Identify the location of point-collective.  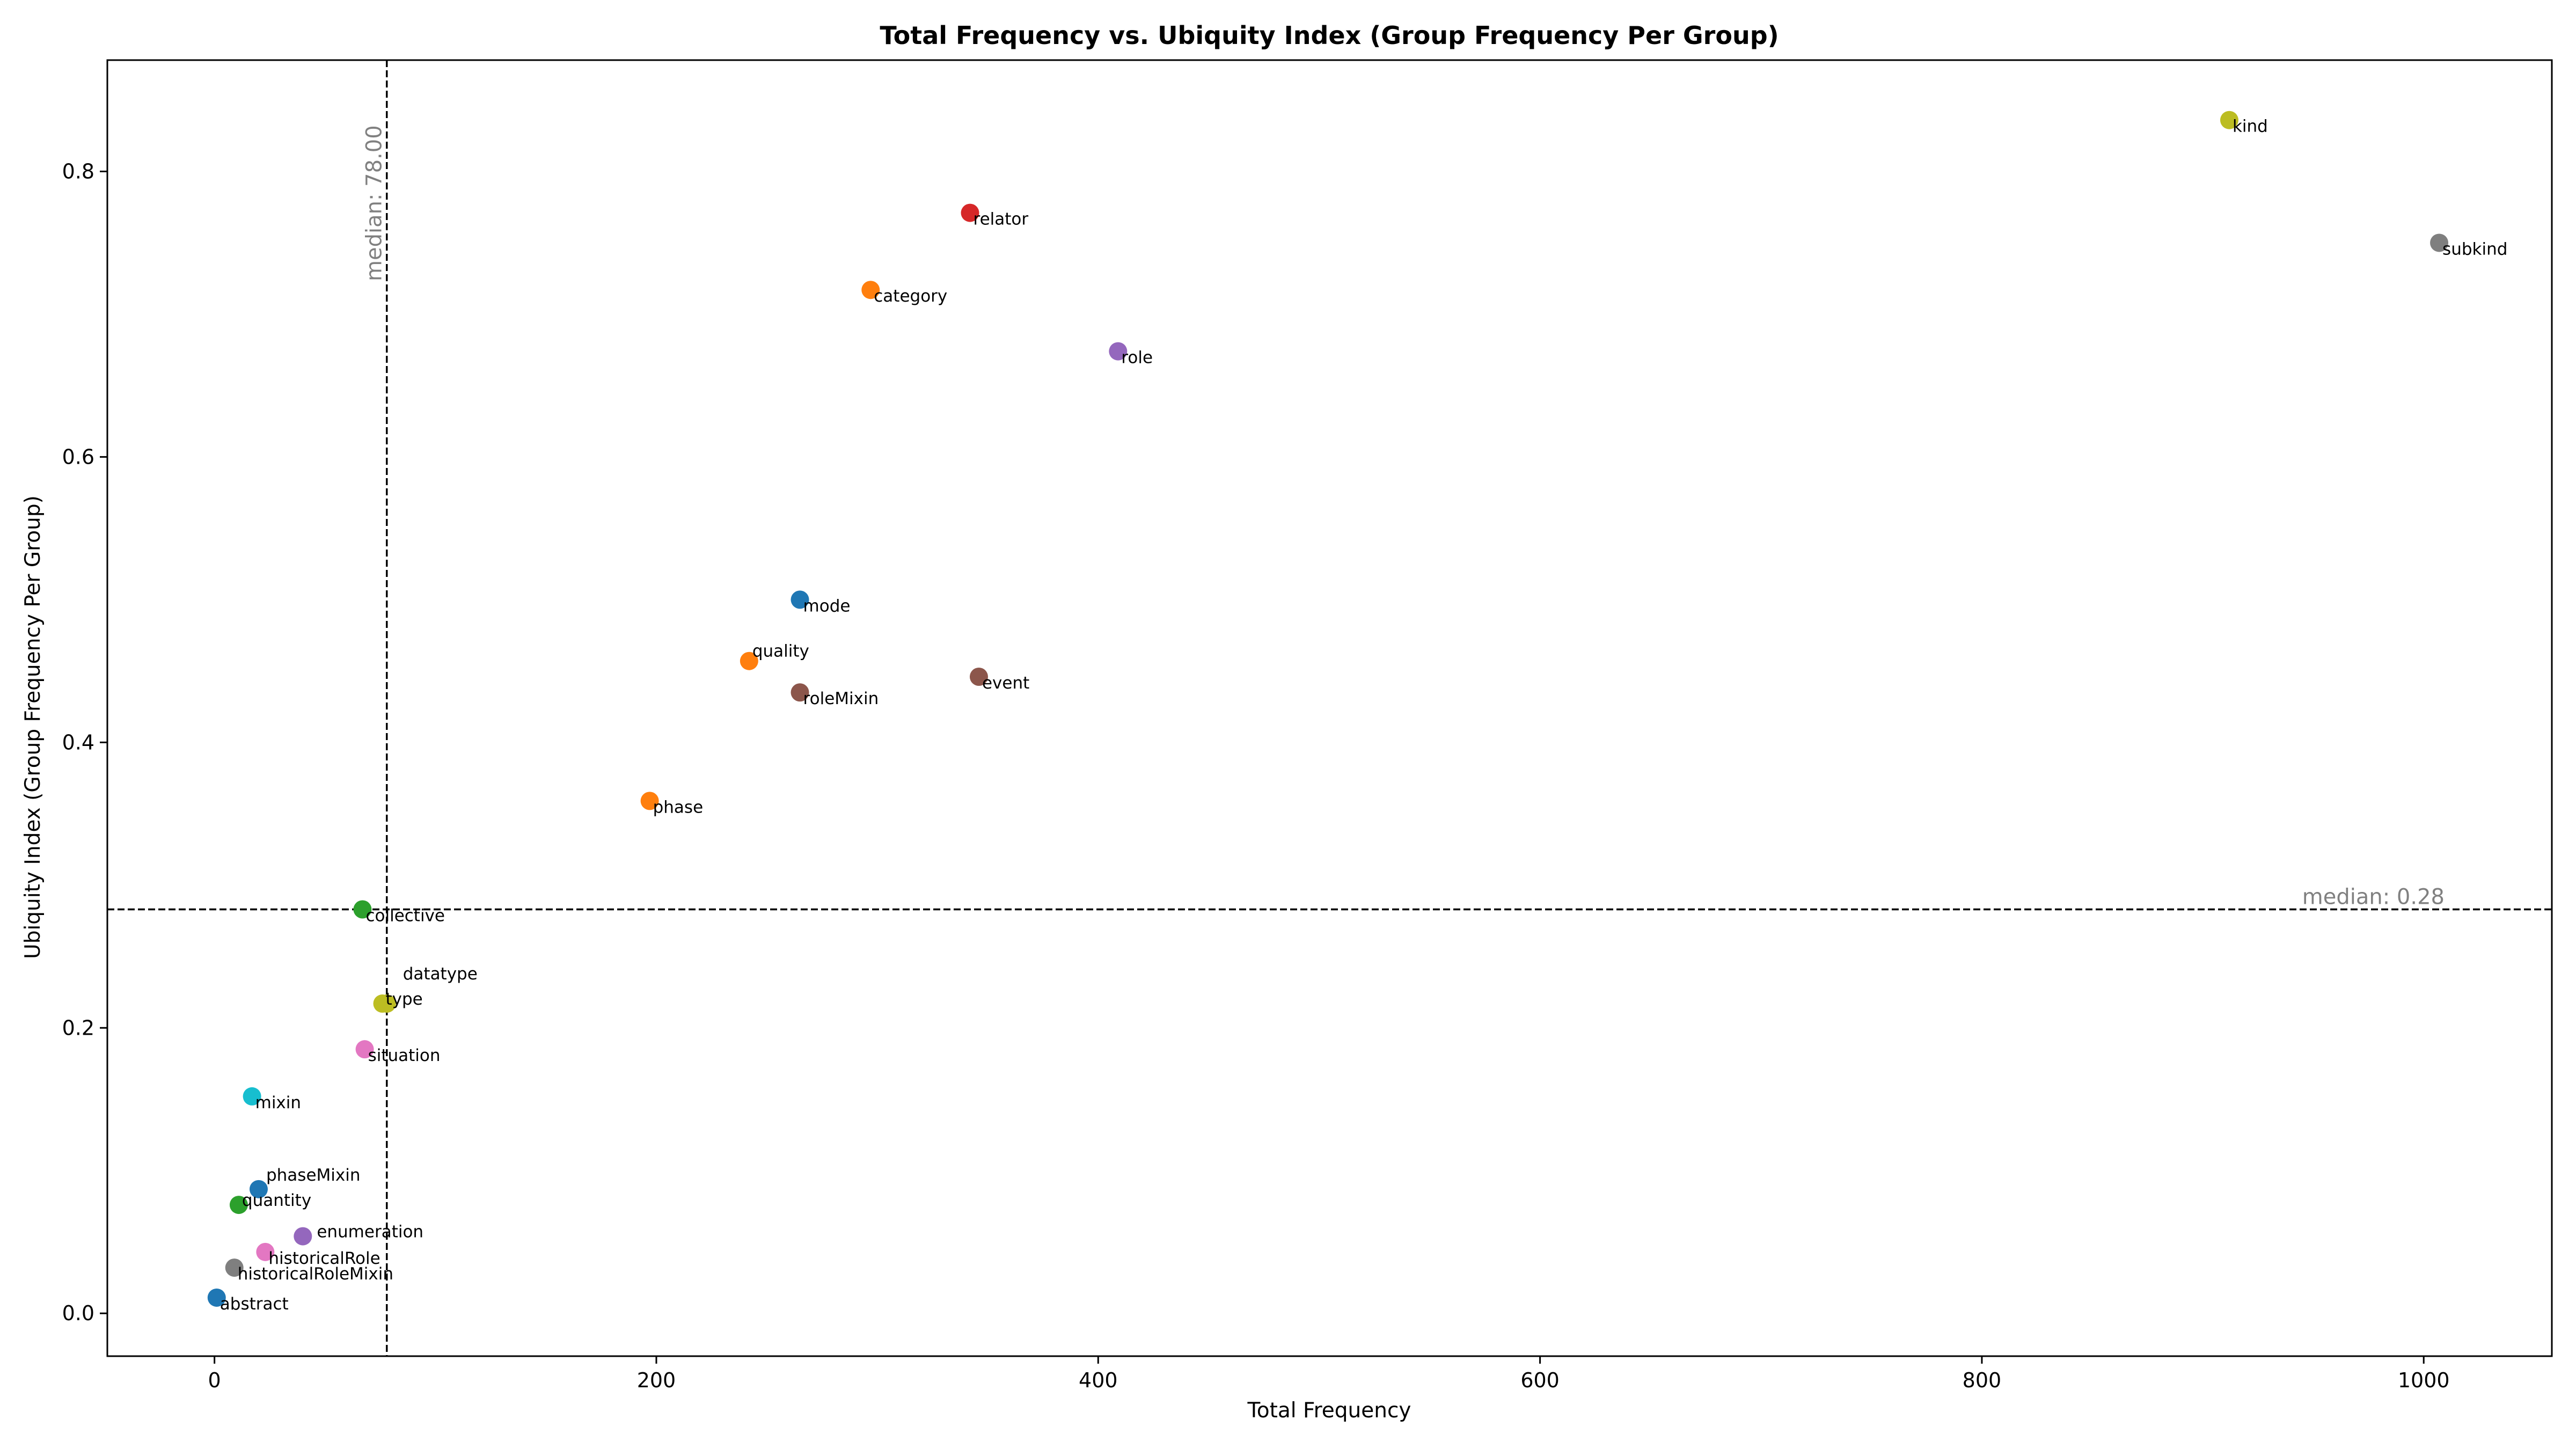
(362, 909).